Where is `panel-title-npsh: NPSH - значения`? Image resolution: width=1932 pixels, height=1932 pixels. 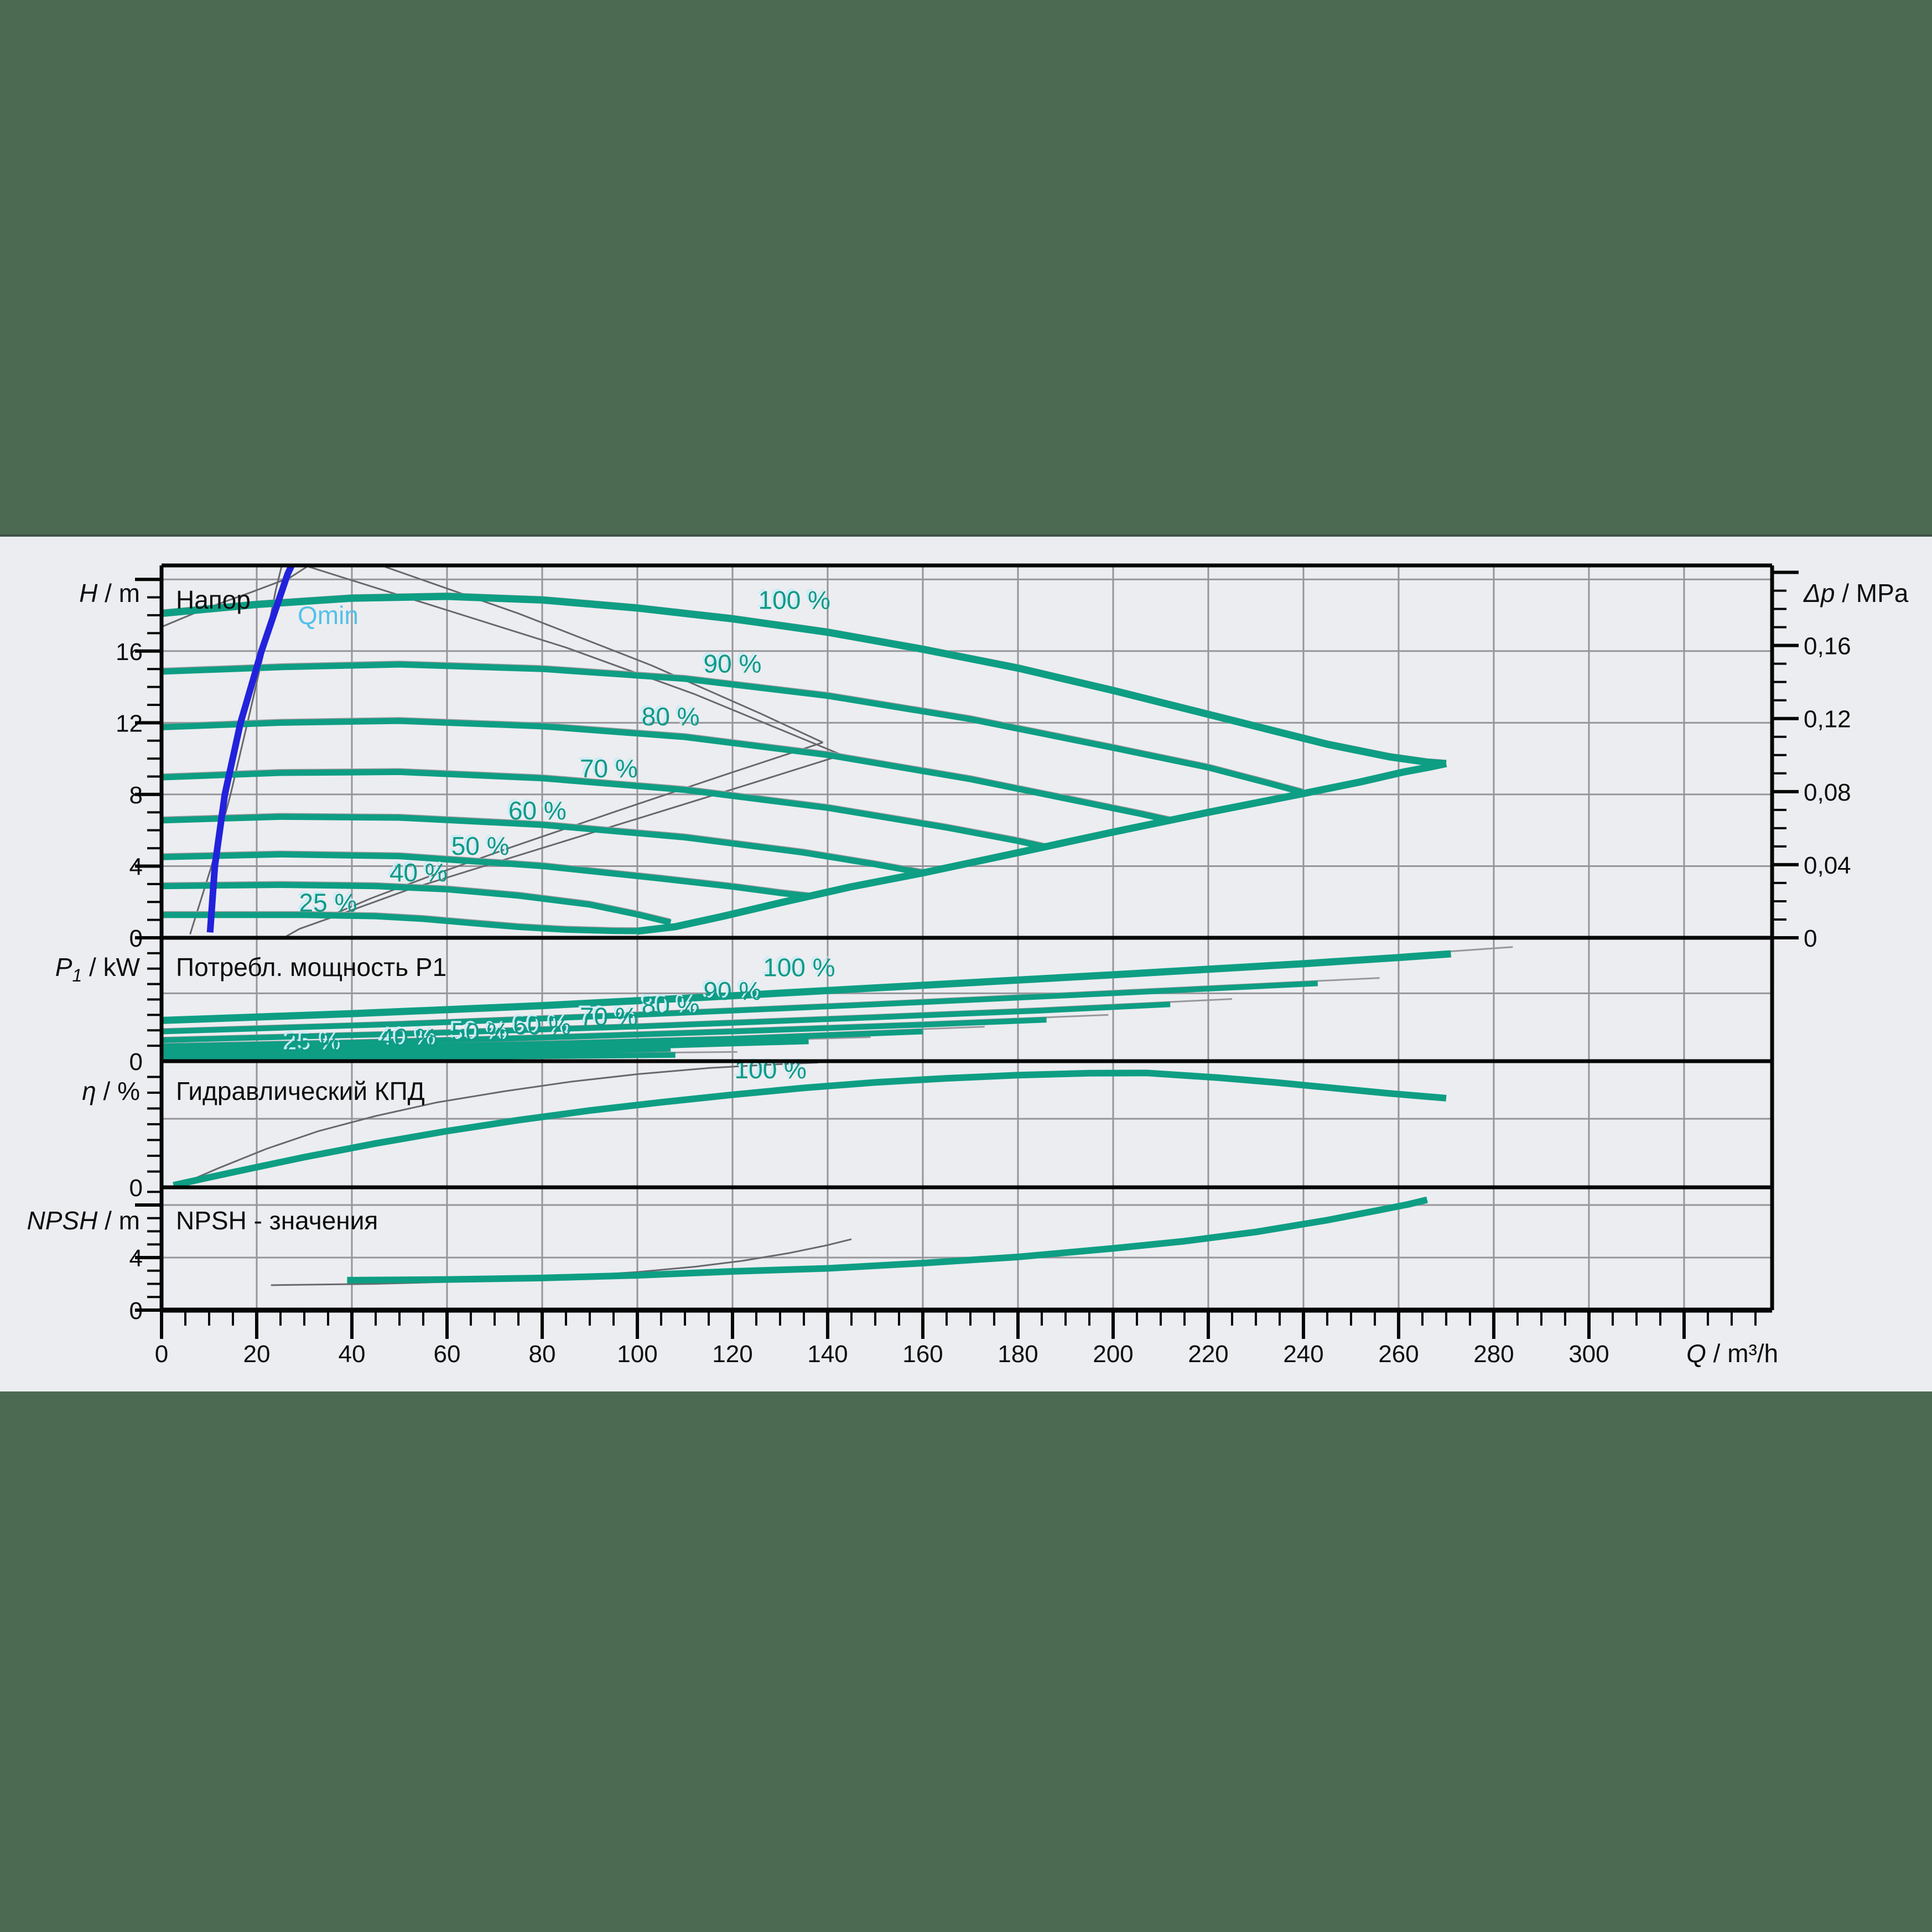 panel-title-npsh: NPSH - значения is located at coordinates (277, 1220).